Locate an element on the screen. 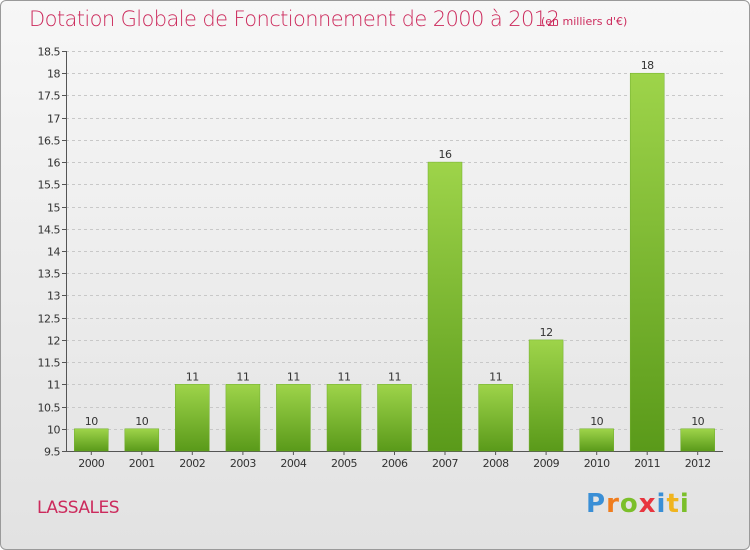  x-tick-label: 2009 is located at coordinates (546, 463).